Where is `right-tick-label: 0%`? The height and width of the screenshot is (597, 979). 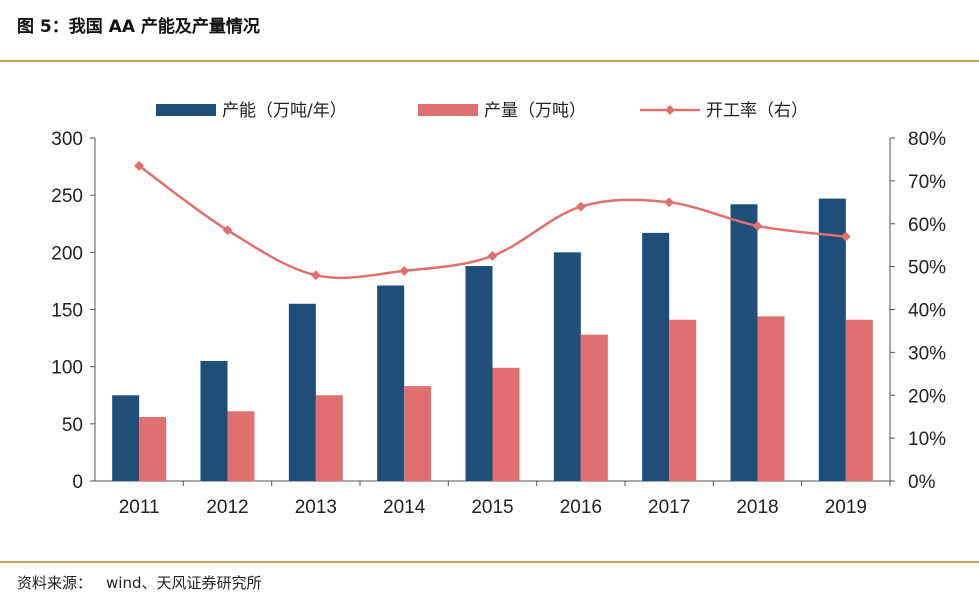 right-tick-label: 0% is located at coordinates (922, 482).